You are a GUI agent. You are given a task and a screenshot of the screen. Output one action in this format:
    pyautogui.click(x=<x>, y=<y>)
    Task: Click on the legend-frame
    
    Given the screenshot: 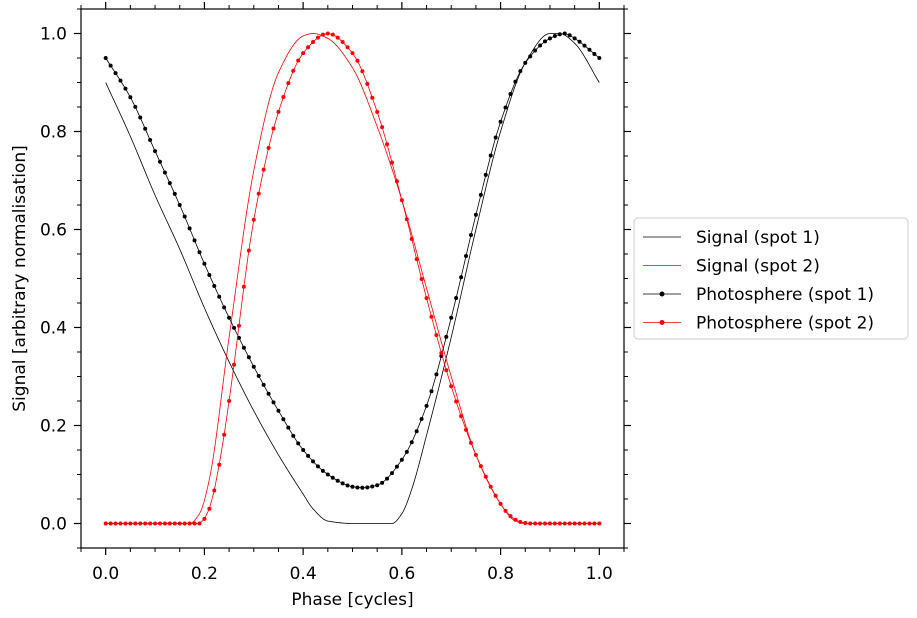 What is the action you would take?
    pyautogui.click(x=771, y=278)
    